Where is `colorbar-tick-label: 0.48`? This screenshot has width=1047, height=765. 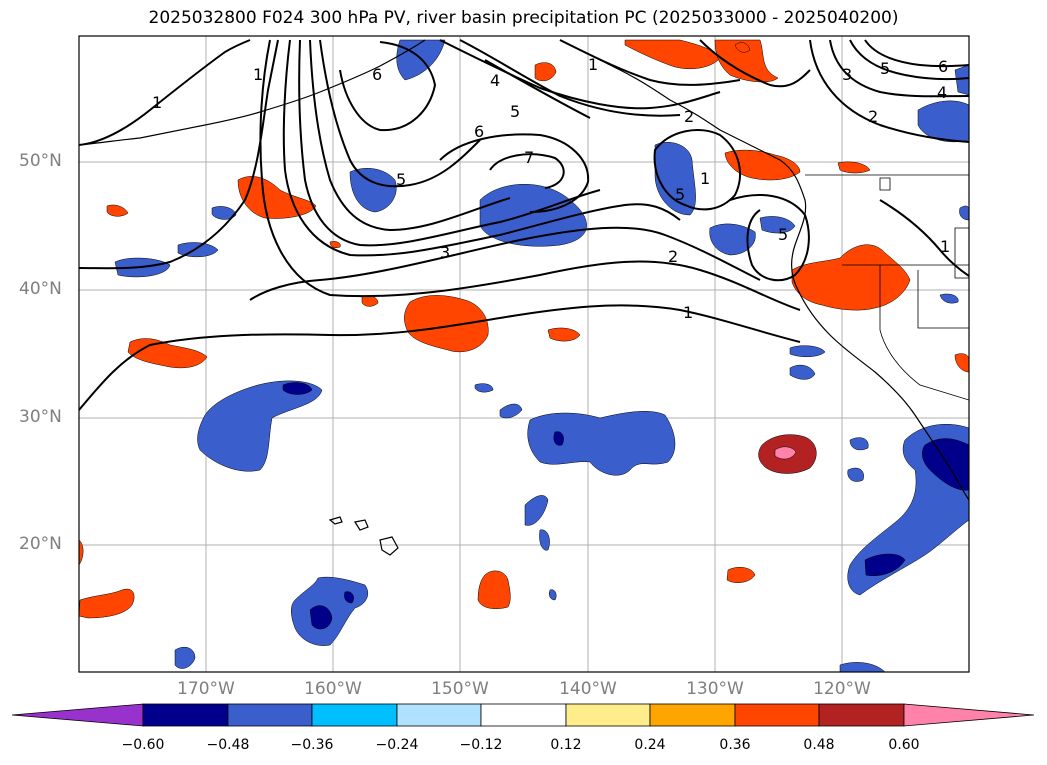 colorbar-tick-label: 0.48 is located at coordinates (819, 745).